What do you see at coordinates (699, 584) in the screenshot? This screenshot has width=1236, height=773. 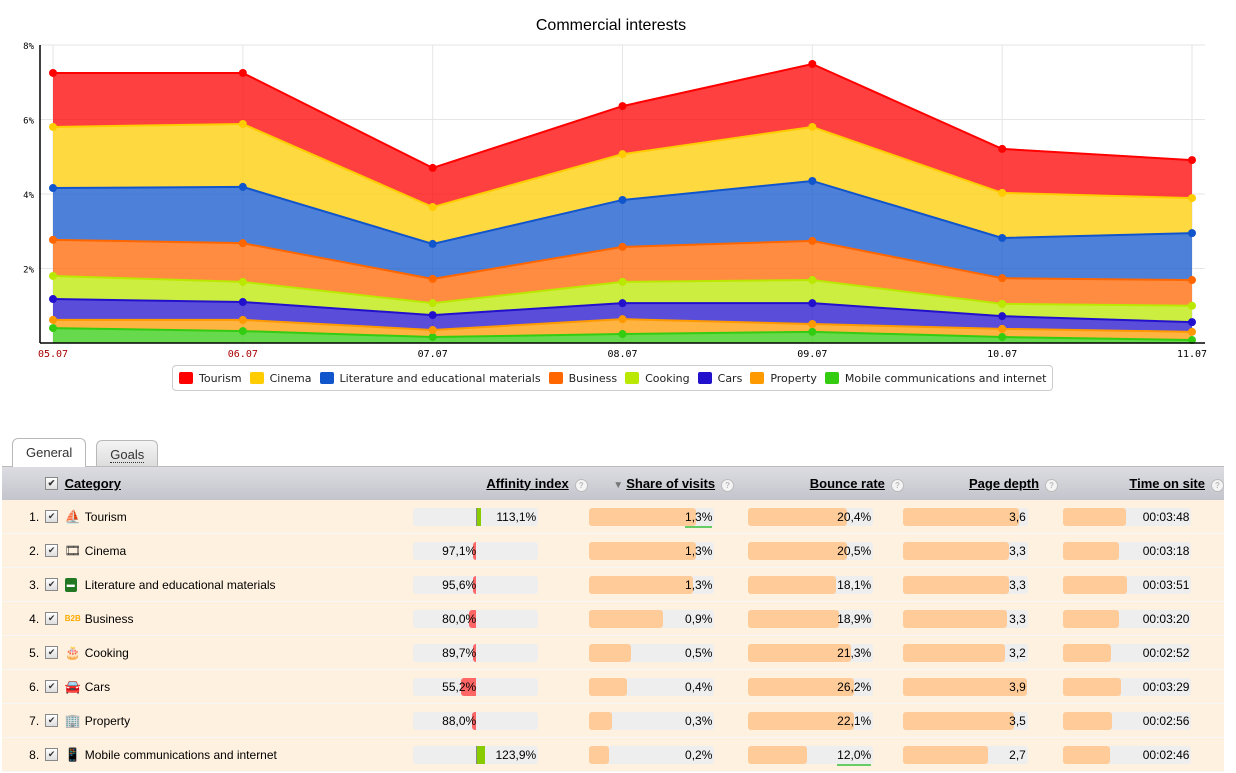 I see `share-value: 1,3%` at bounding box center [699, 584].